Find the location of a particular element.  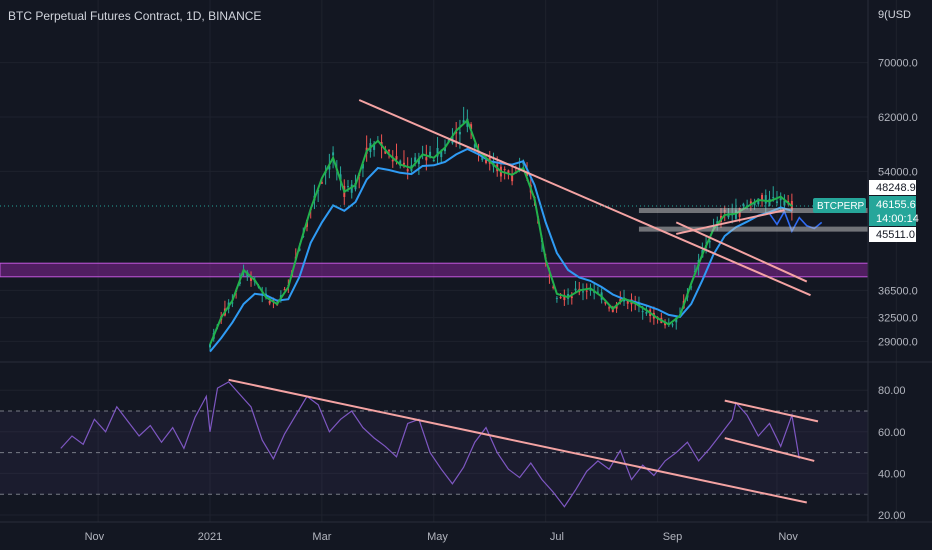

symbol-badge is located at coordinates (839, 205).